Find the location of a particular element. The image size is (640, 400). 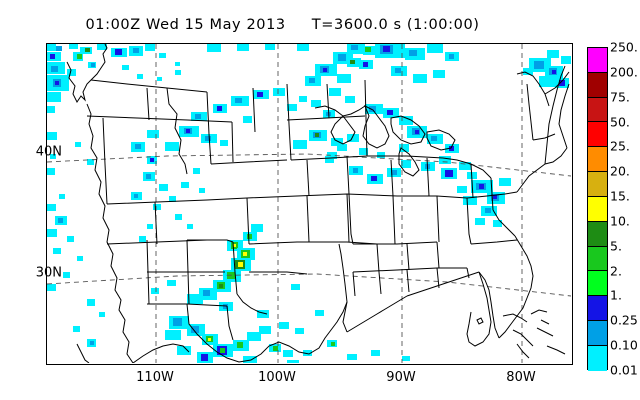

colorbar-tick-250: 250. is located at coordinates (624, 47).